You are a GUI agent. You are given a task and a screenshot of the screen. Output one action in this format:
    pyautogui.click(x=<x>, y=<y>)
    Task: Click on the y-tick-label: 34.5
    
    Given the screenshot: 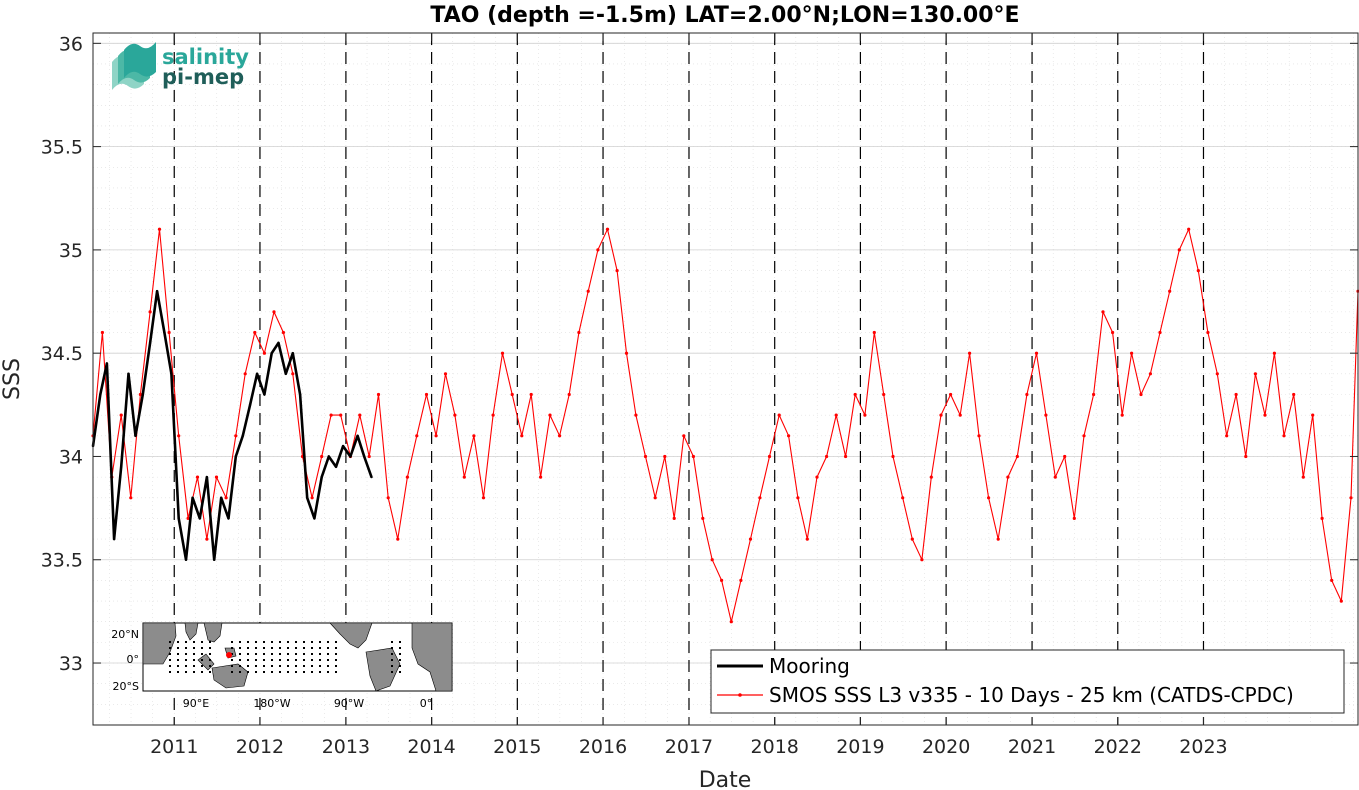 What is the action you would take?
    pyautogui.click(x=62, y=354)
    